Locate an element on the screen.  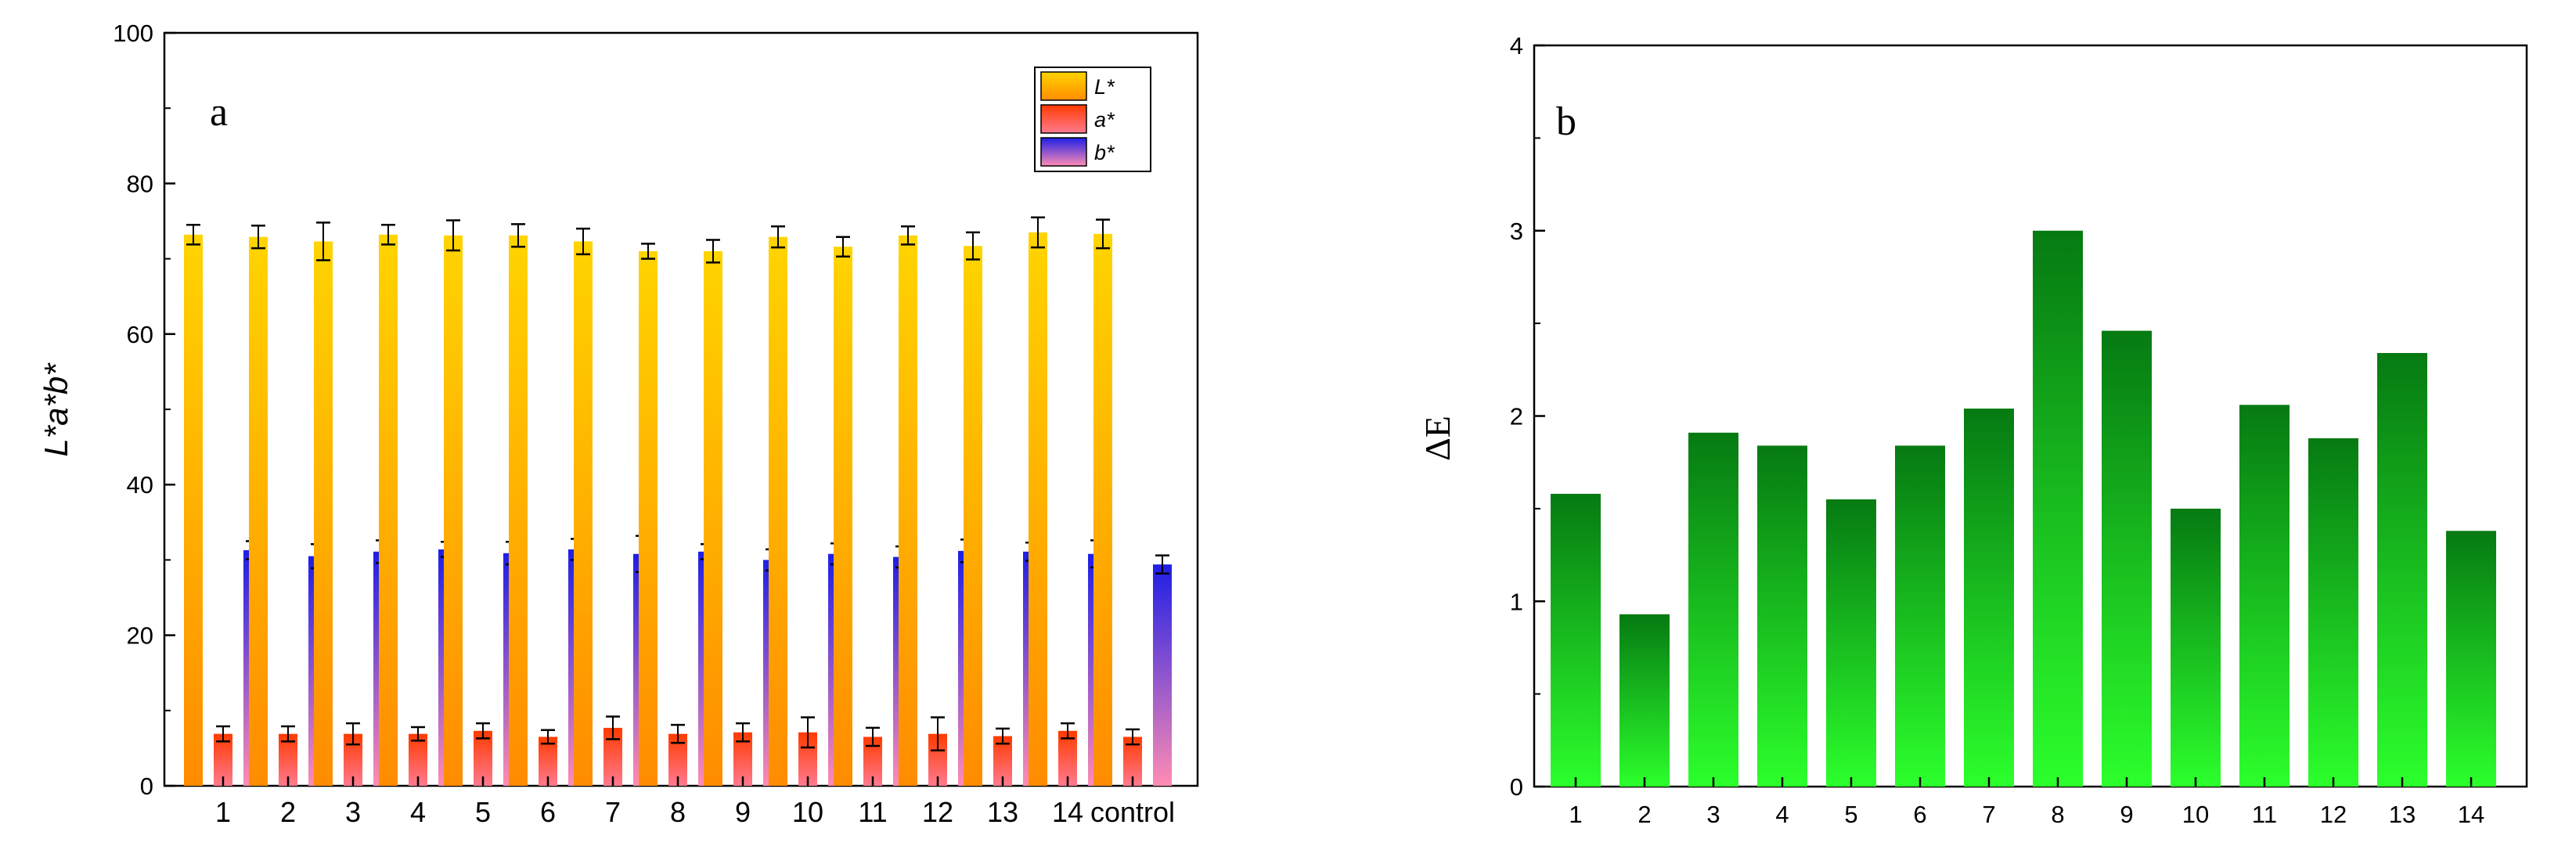
legend-label-L: L* is located at coordinates (1104, 87).